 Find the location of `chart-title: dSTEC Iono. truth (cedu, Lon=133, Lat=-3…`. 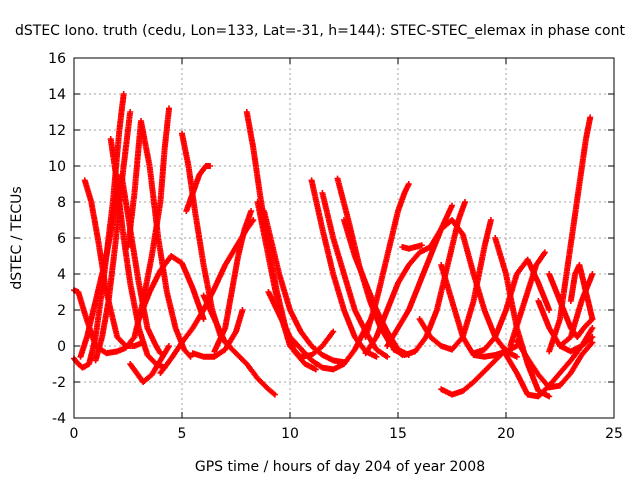

chart-title: dSTEC Iono. truth (cedu, Lon=133, Lat=-3… is located at coordinates (320, 31).